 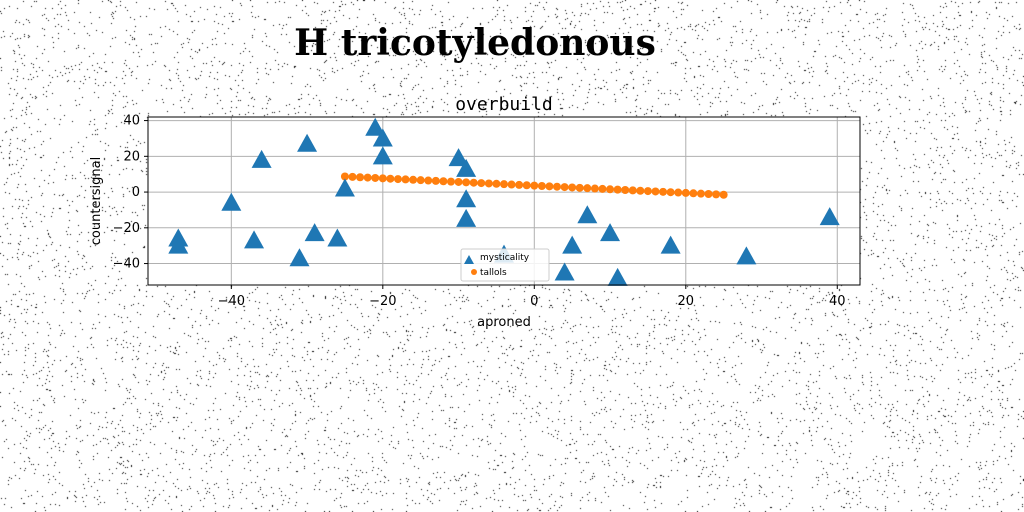 What do you see at coordinates (504, 104) in the screenshot?
I see `chart-title: overbuild` at bounding box center [504, 104].